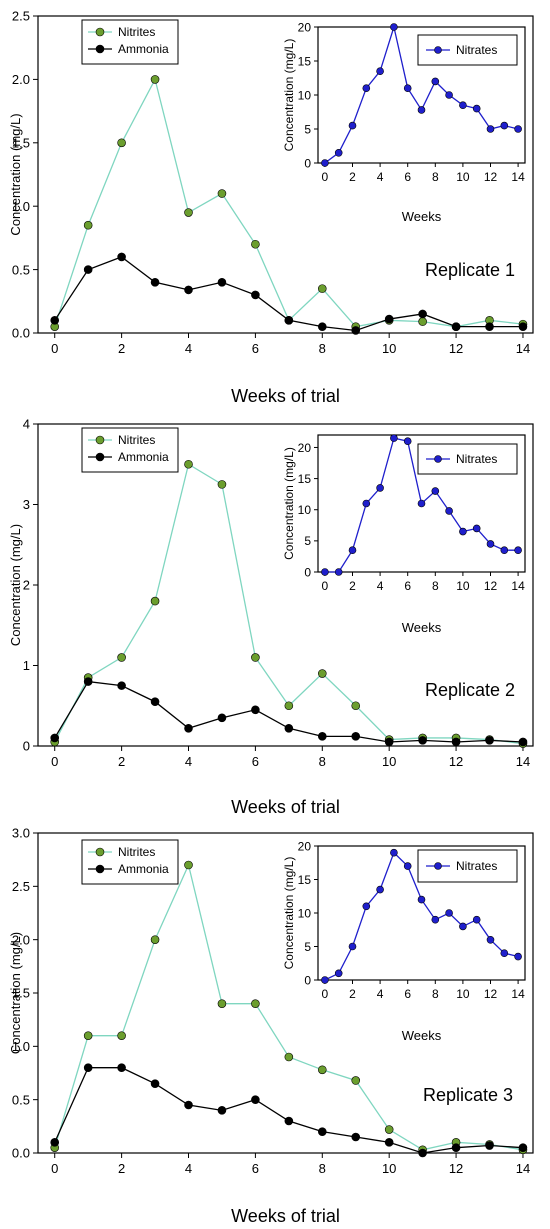 The height and width of the screenshot is (1229, 550). Describe the element at coordinates (255, 1168) in the screenshot. I see `x-tick-label: 6` at that location.